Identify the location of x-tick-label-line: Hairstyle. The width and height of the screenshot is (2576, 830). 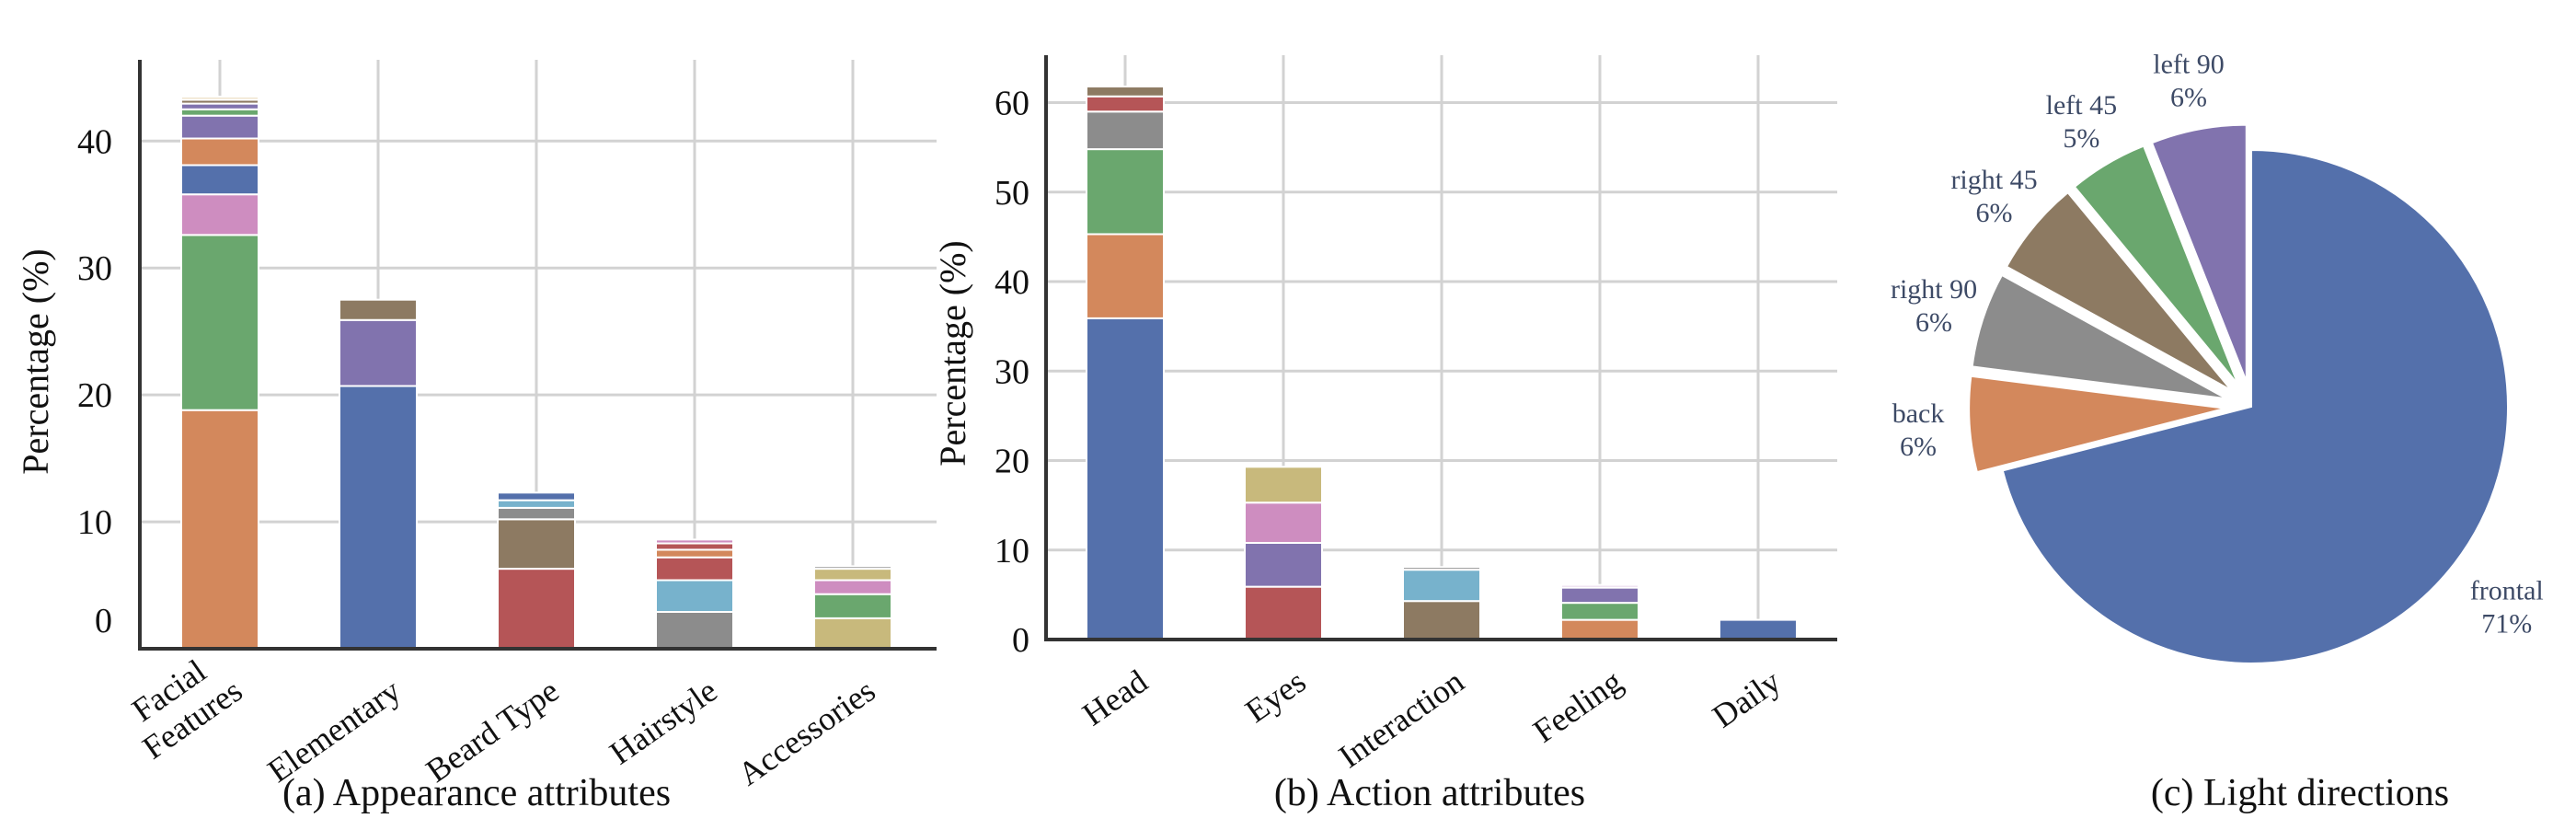
(663, 721).